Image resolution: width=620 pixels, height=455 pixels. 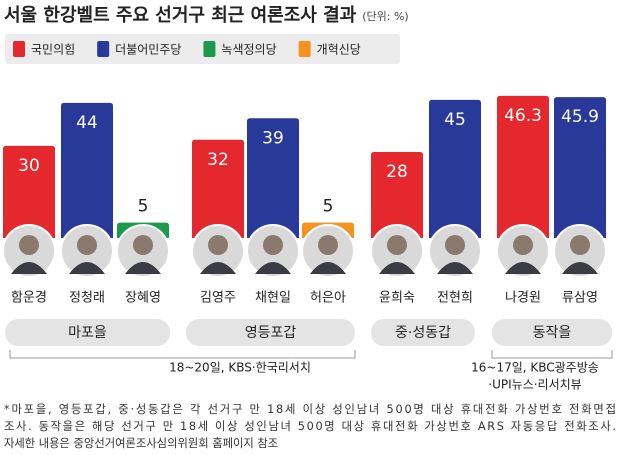 I want to click on value-label: 45, so click(x=455, y=120).